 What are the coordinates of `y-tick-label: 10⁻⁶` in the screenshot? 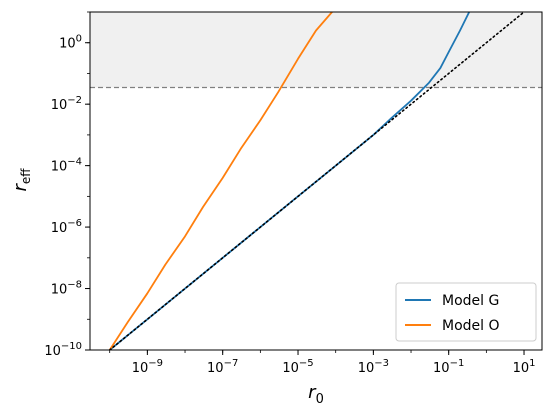 It's located at (66, 227).